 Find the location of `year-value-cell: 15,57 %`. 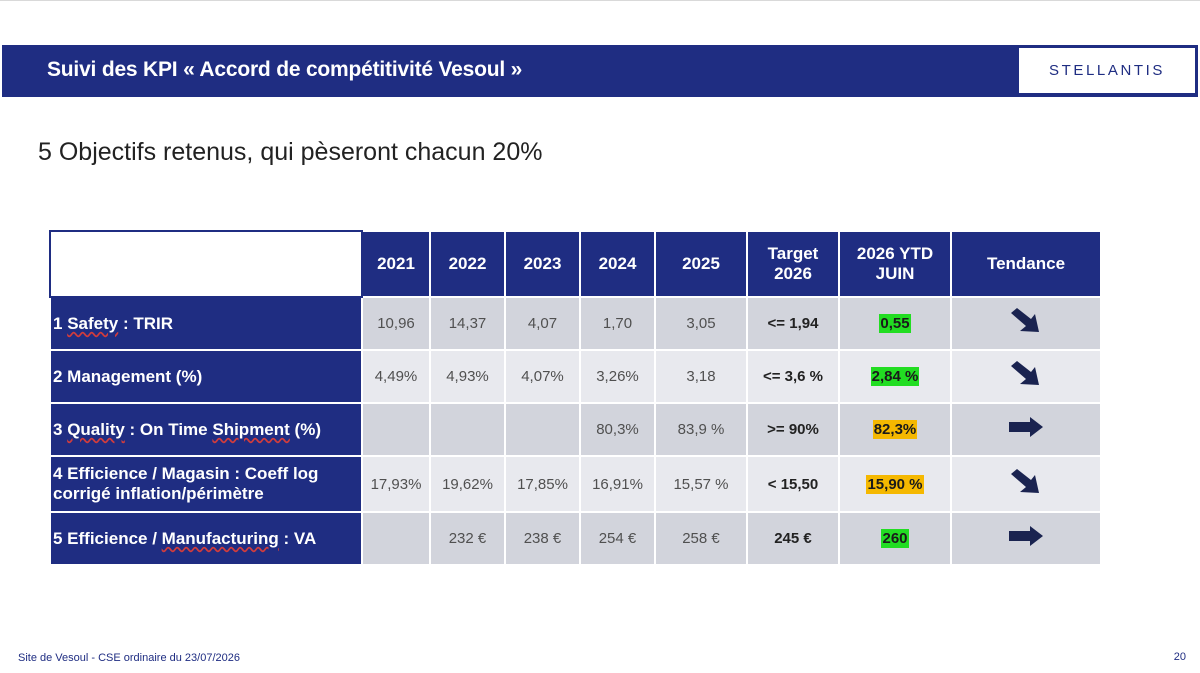

year-value-cell: 15,57 % is located at coordinates (701, 484).